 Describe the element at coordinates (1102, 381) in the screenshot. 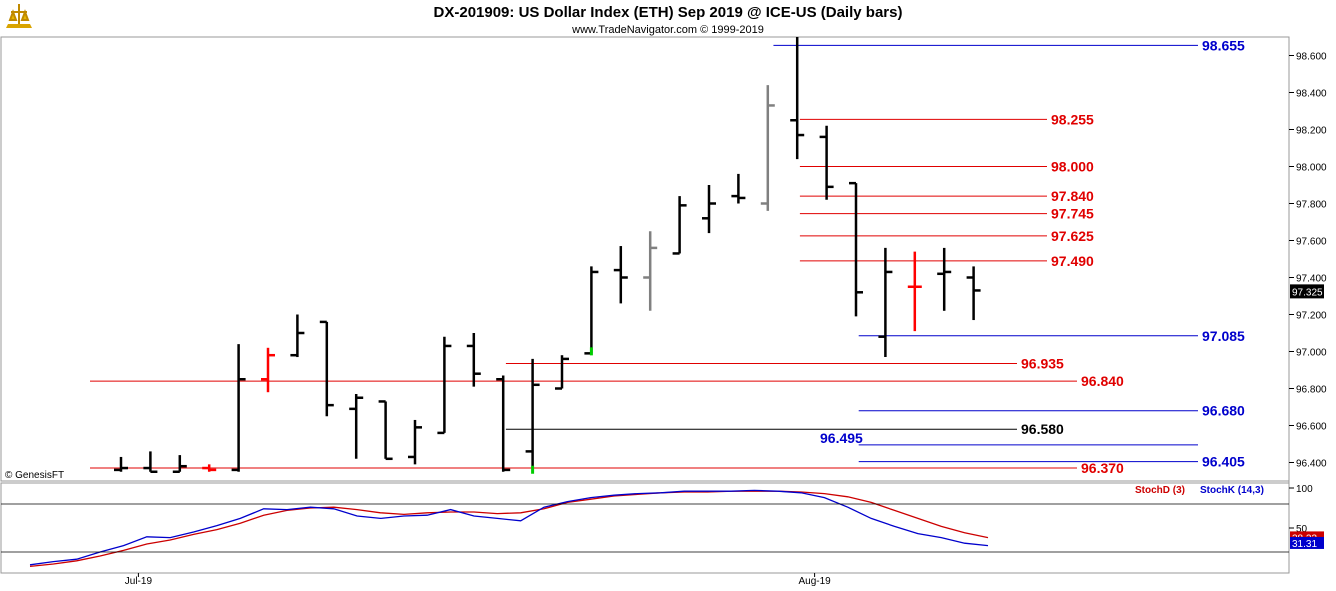

I see `level-label: 96.840` at that location.